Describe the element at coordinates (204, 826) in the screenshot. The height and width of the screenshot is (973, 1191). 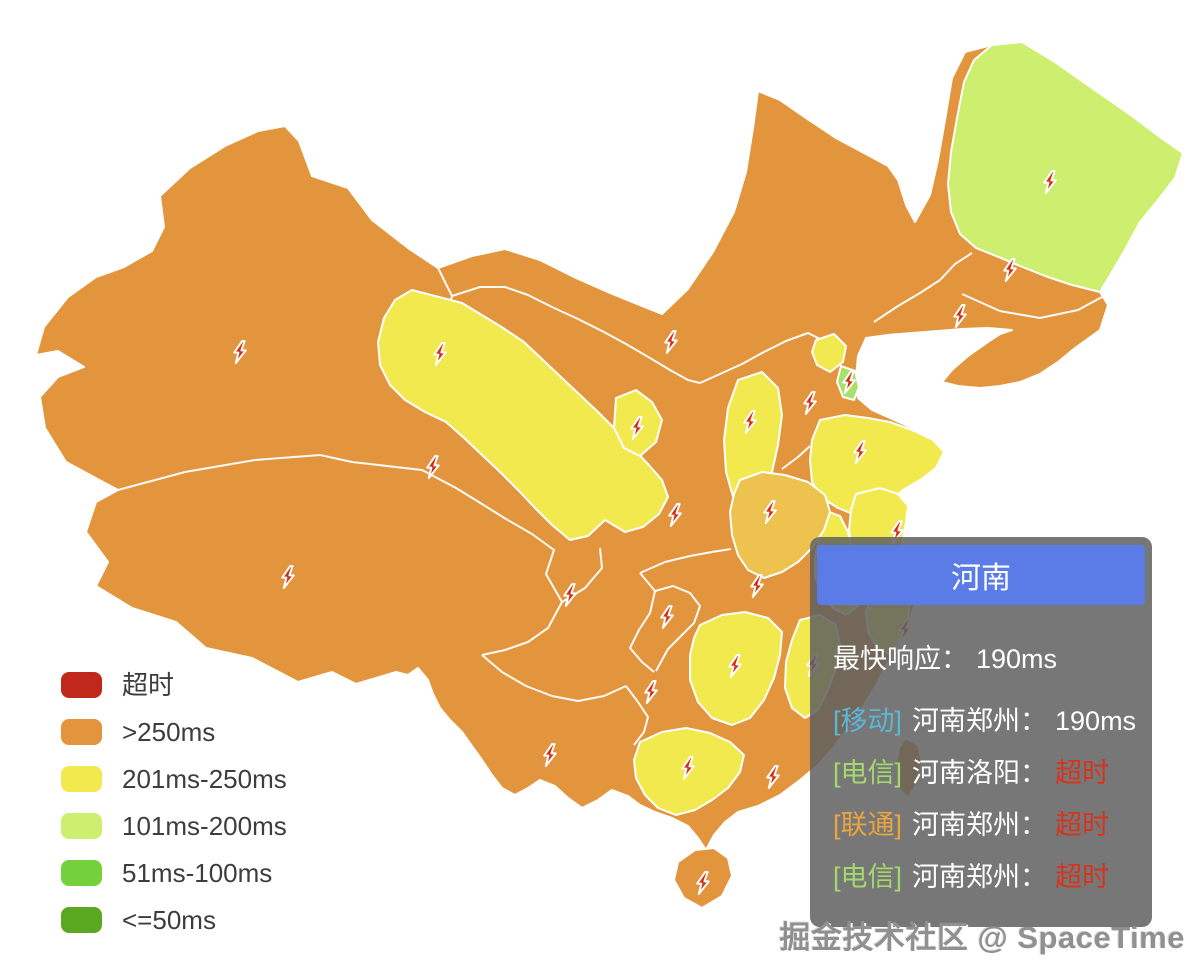
I see `legend-label: 101ms-200ms` at that location.